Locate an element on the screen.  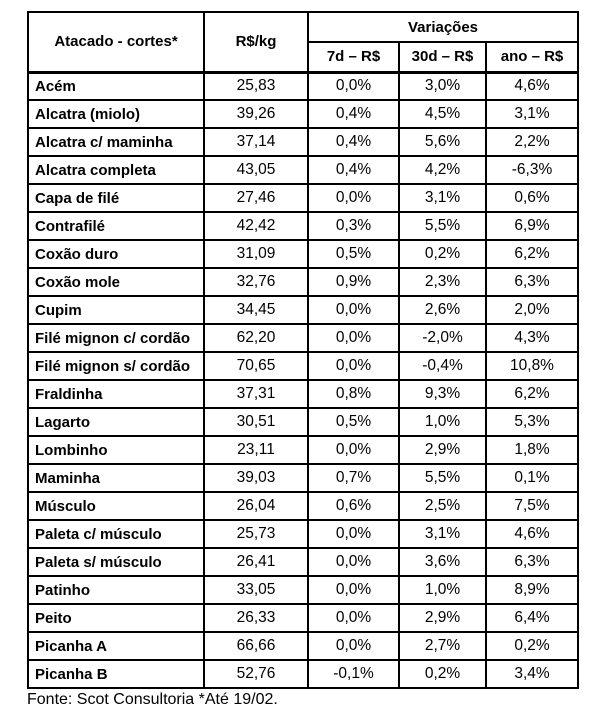
var-ano-cell: 1,8% is located at coordinates (532, 450).